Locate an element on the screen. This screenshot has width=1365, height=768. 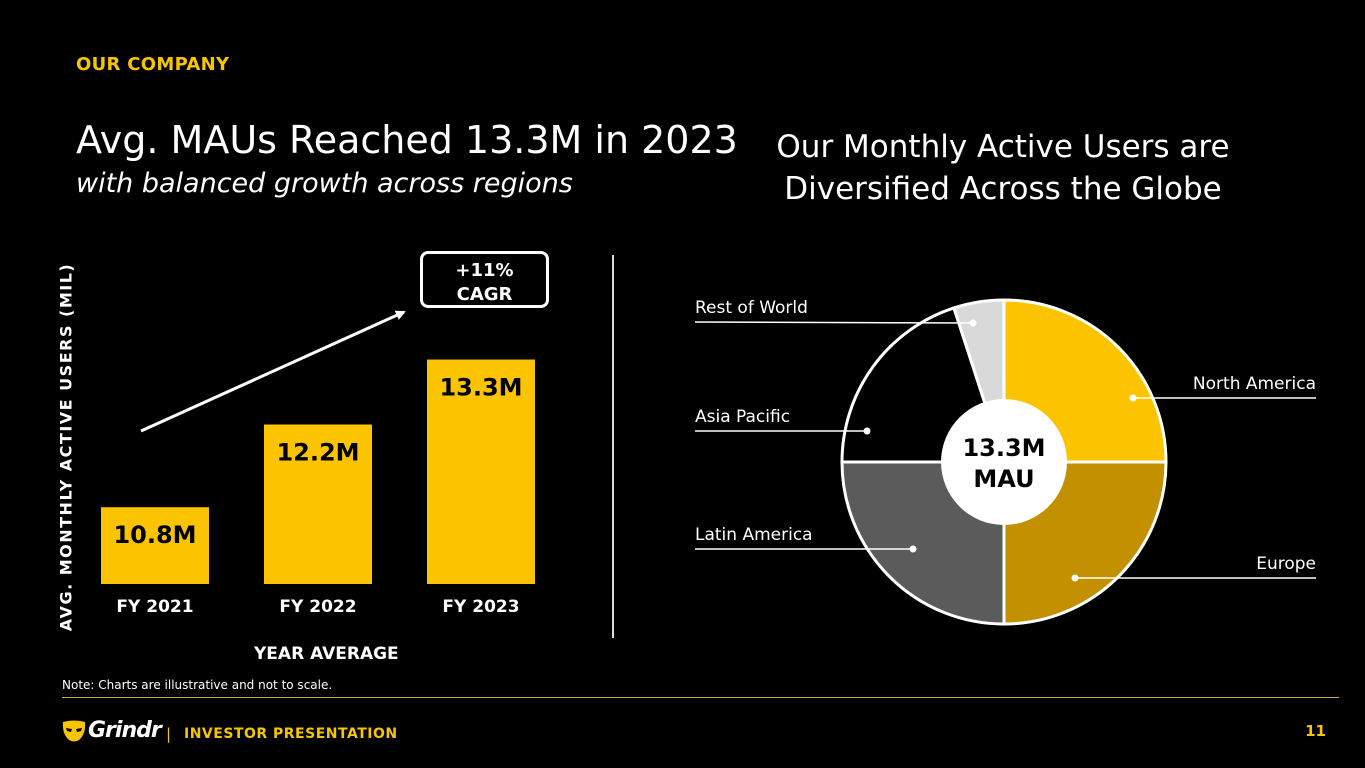
leader-line is located at coordinates (834, 322).